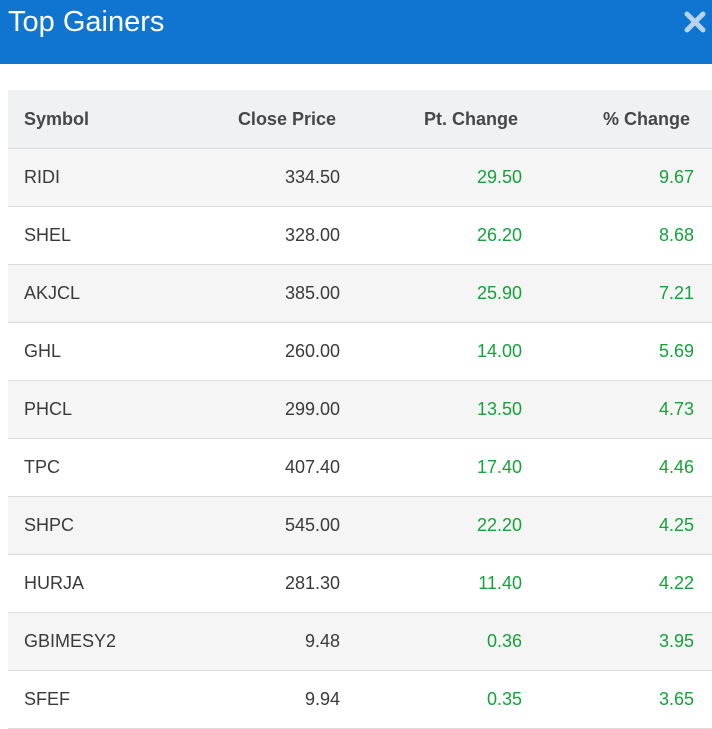 Image resolution: width=712 pixels, height=729 pixels. Describe the element at coordinates (249, 119) in the screenshot. I see `column-header-close-price: Close Price` at that location.